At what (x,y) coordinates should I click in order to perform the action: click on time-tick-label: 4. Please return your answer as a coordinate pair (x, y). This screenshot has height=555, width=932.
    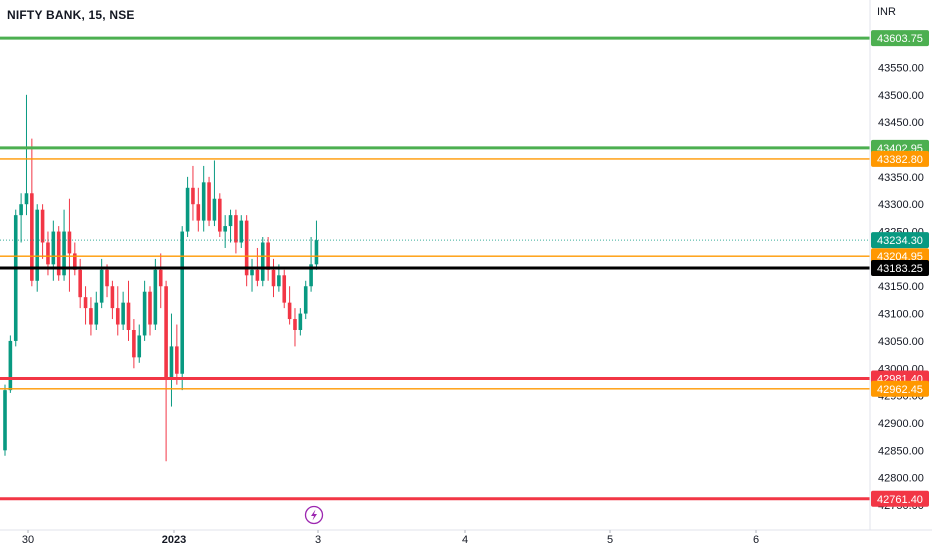
    Looking at the image, I should click on (465, 540).